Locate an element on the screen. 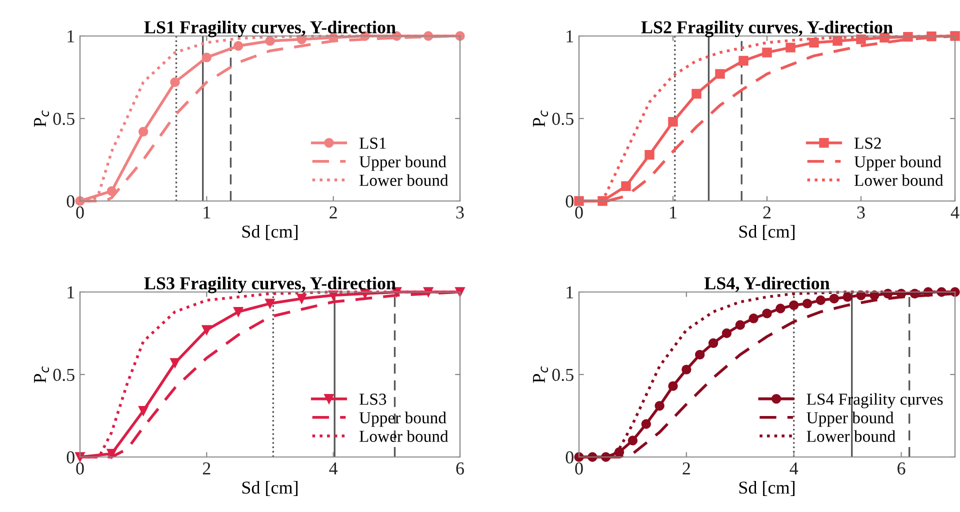 Image resolution: width=960 pixels, height=512 pixels. legend-label: LS3 is located at coordinates (372, 399).